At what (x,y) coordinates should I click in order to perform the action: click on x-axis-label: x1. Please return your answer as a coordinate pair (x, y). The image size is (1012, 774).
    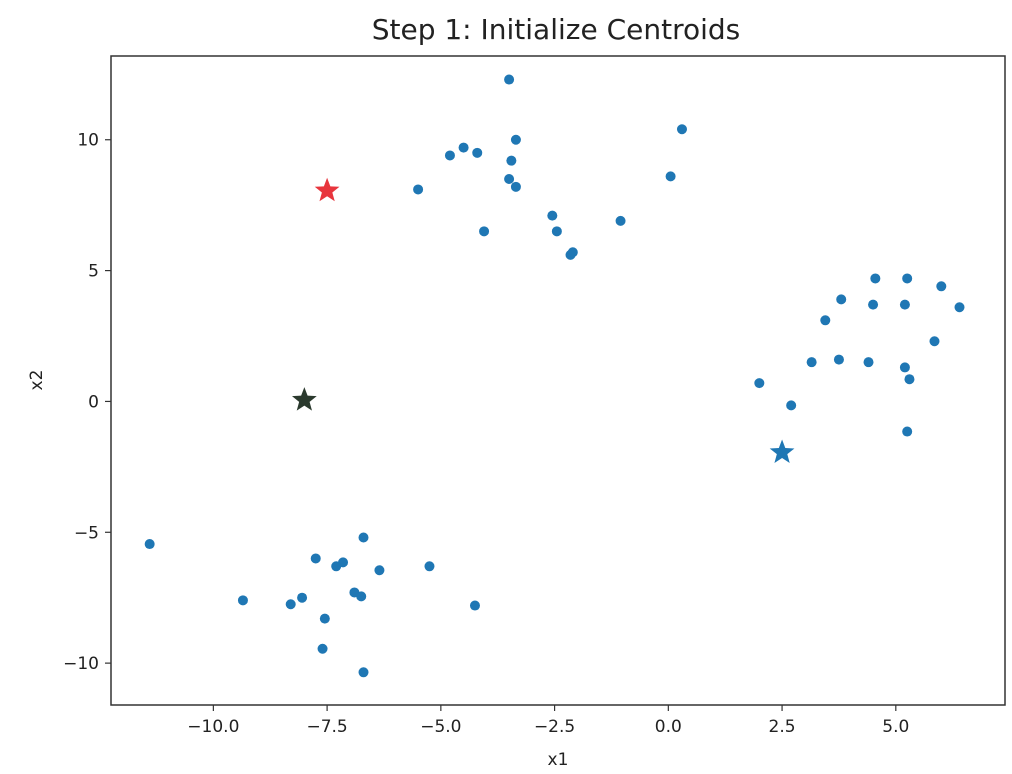
    Looking at the image, I should click on (558, 760).